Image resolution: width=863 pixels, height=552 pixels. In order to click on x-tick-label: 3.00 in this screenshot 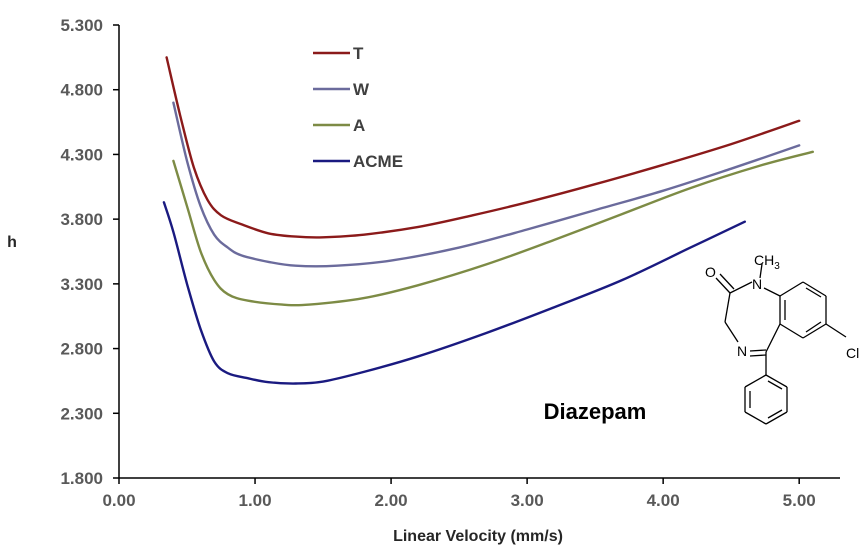, I will do `click(527, 500)`.